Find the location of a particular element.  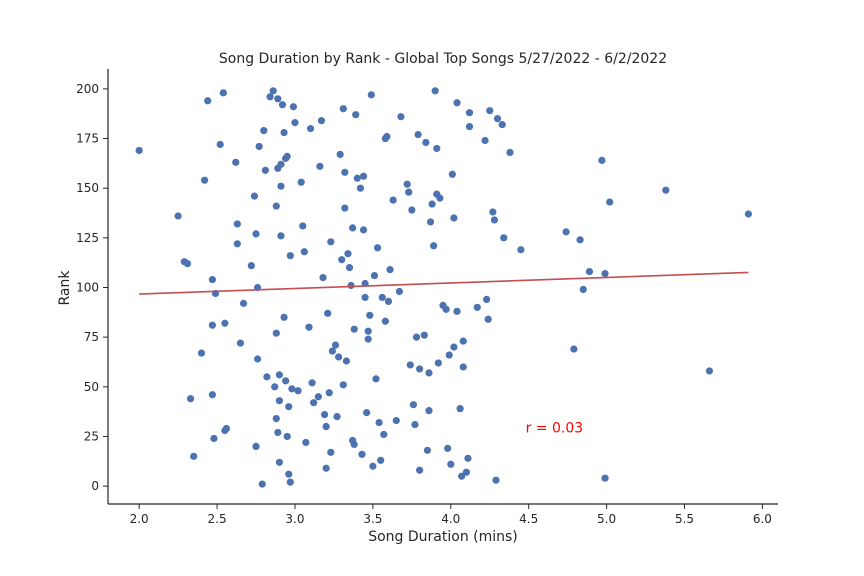

x-tick-label: 6.0 is located at coordinates (762, 519).